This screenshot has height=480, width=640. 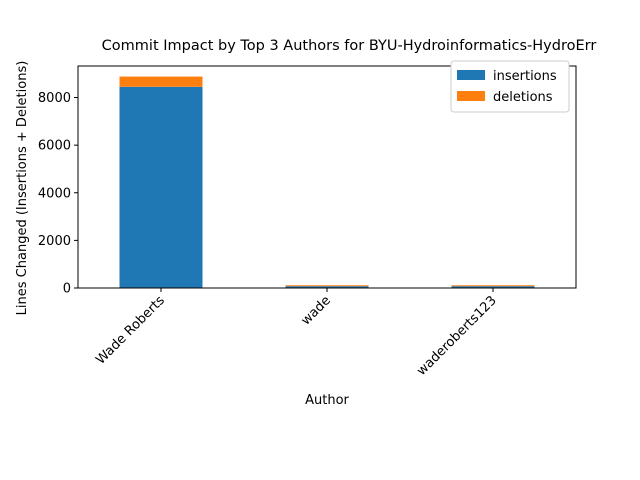 I want to click on x-tick-label: Wade Roberts, so click(x=130, y=330).